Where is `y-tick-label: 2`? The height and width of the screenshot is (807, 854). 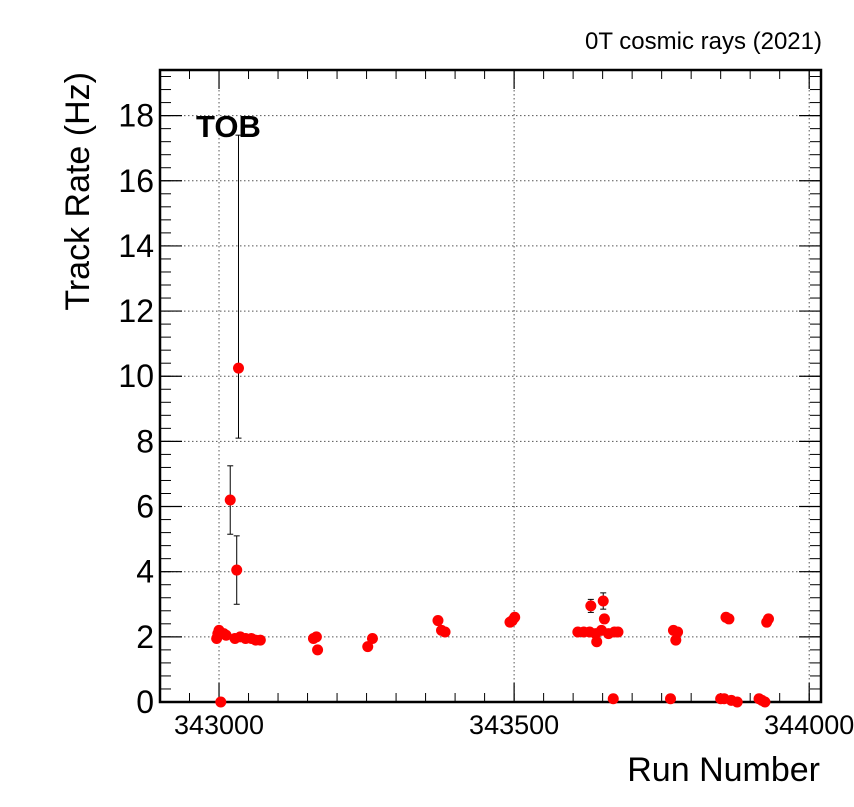
y-tick-label: 2 is located at coordinates (145, 637).